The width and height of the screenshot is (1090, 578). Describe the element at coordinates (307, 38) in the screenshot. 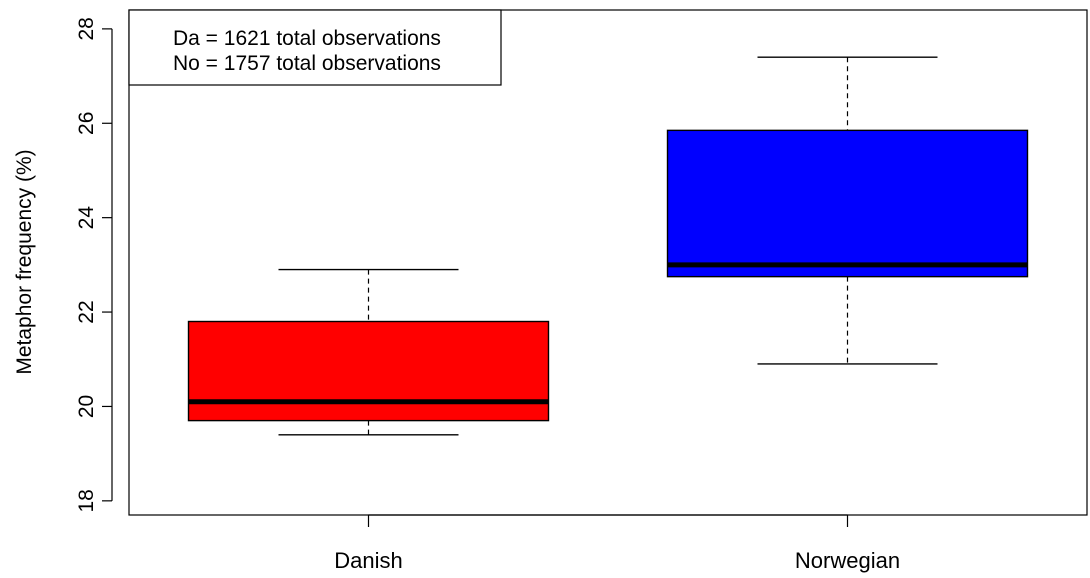

I see `legend-entry-danish: Da = 1621 total observations` at that location.